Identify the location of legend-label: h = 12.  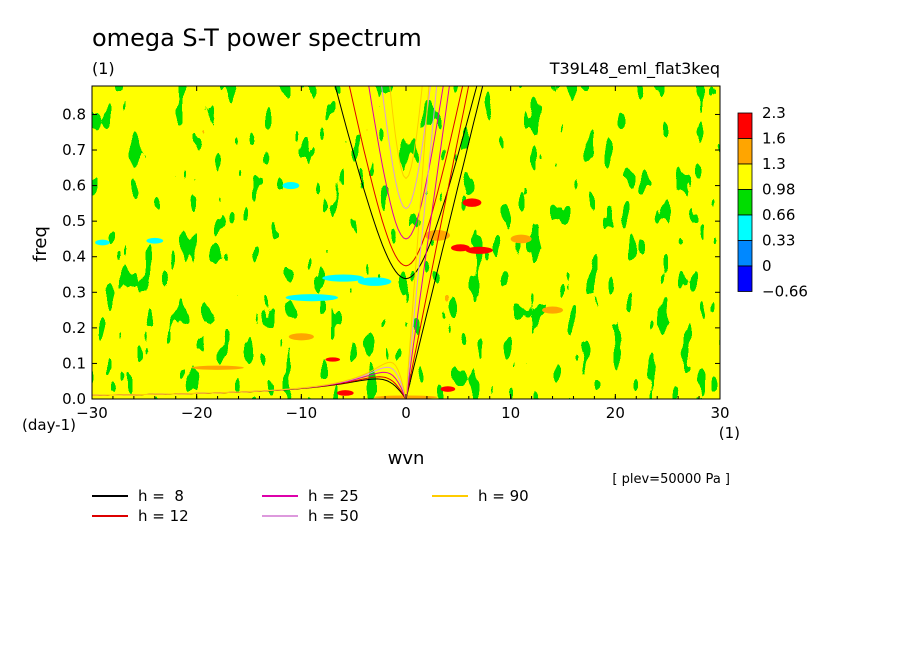
(163, 516).